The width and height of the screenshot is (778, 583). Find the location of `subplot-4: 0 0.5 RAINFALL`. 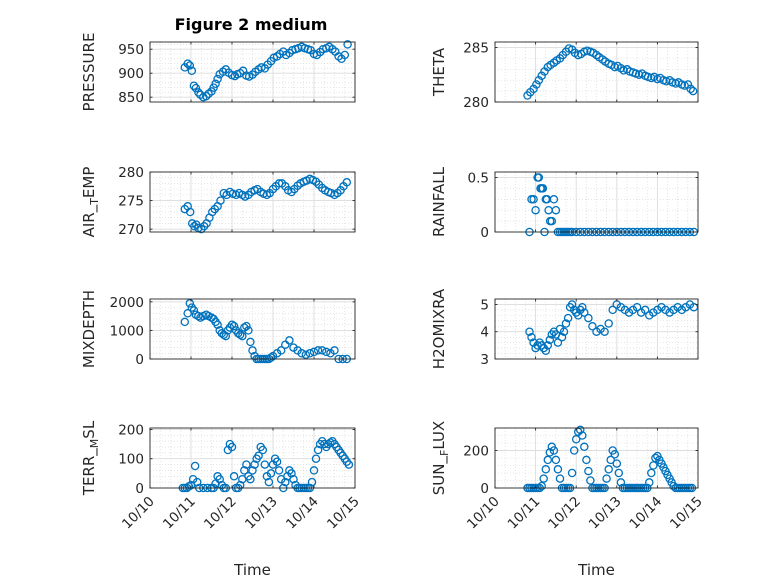

subplot-4: 0 0.5 RAINFALL is located at coordinates (564, 203).